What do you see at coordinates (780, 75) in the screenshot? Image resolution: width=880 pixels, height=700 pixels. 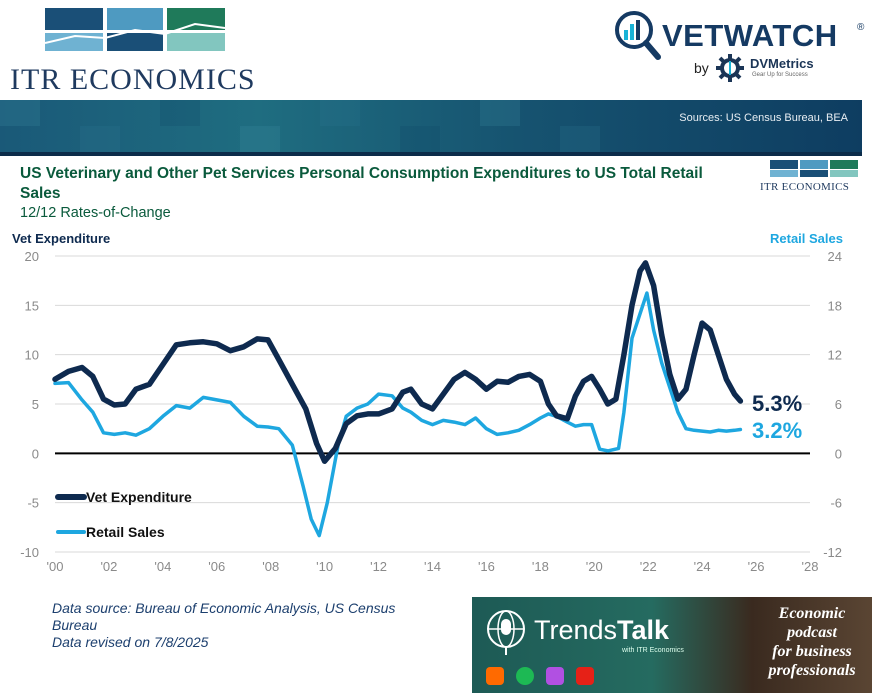 I see `dvmetrics-tagline: Gear Up for Success` at bounding box center [780, 75].